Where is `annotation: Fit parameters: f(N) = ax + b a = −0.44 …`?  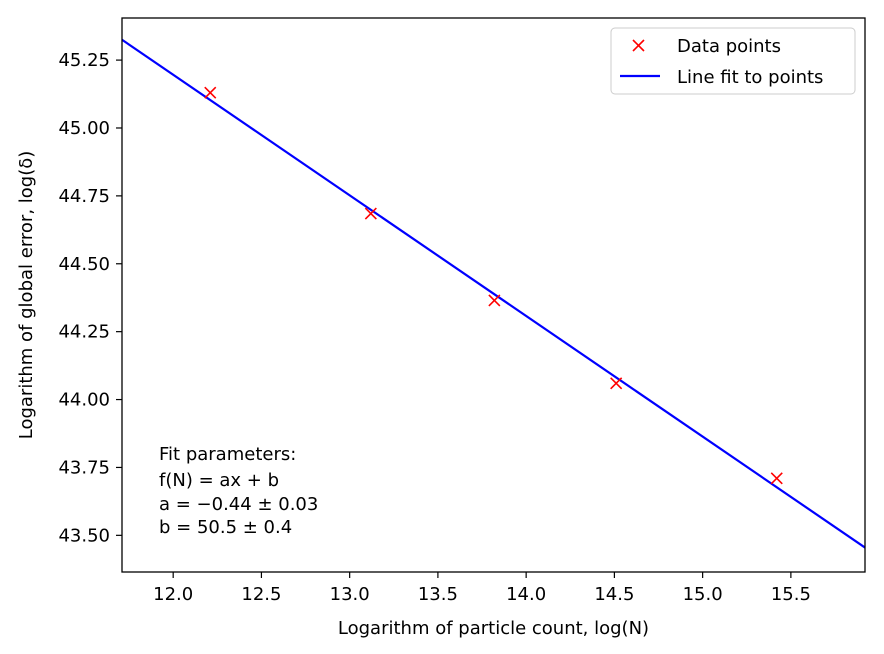 annotation: Fit parameters: f(N) = ax + b a = −0.44 … is located at coordinates (238, 491).